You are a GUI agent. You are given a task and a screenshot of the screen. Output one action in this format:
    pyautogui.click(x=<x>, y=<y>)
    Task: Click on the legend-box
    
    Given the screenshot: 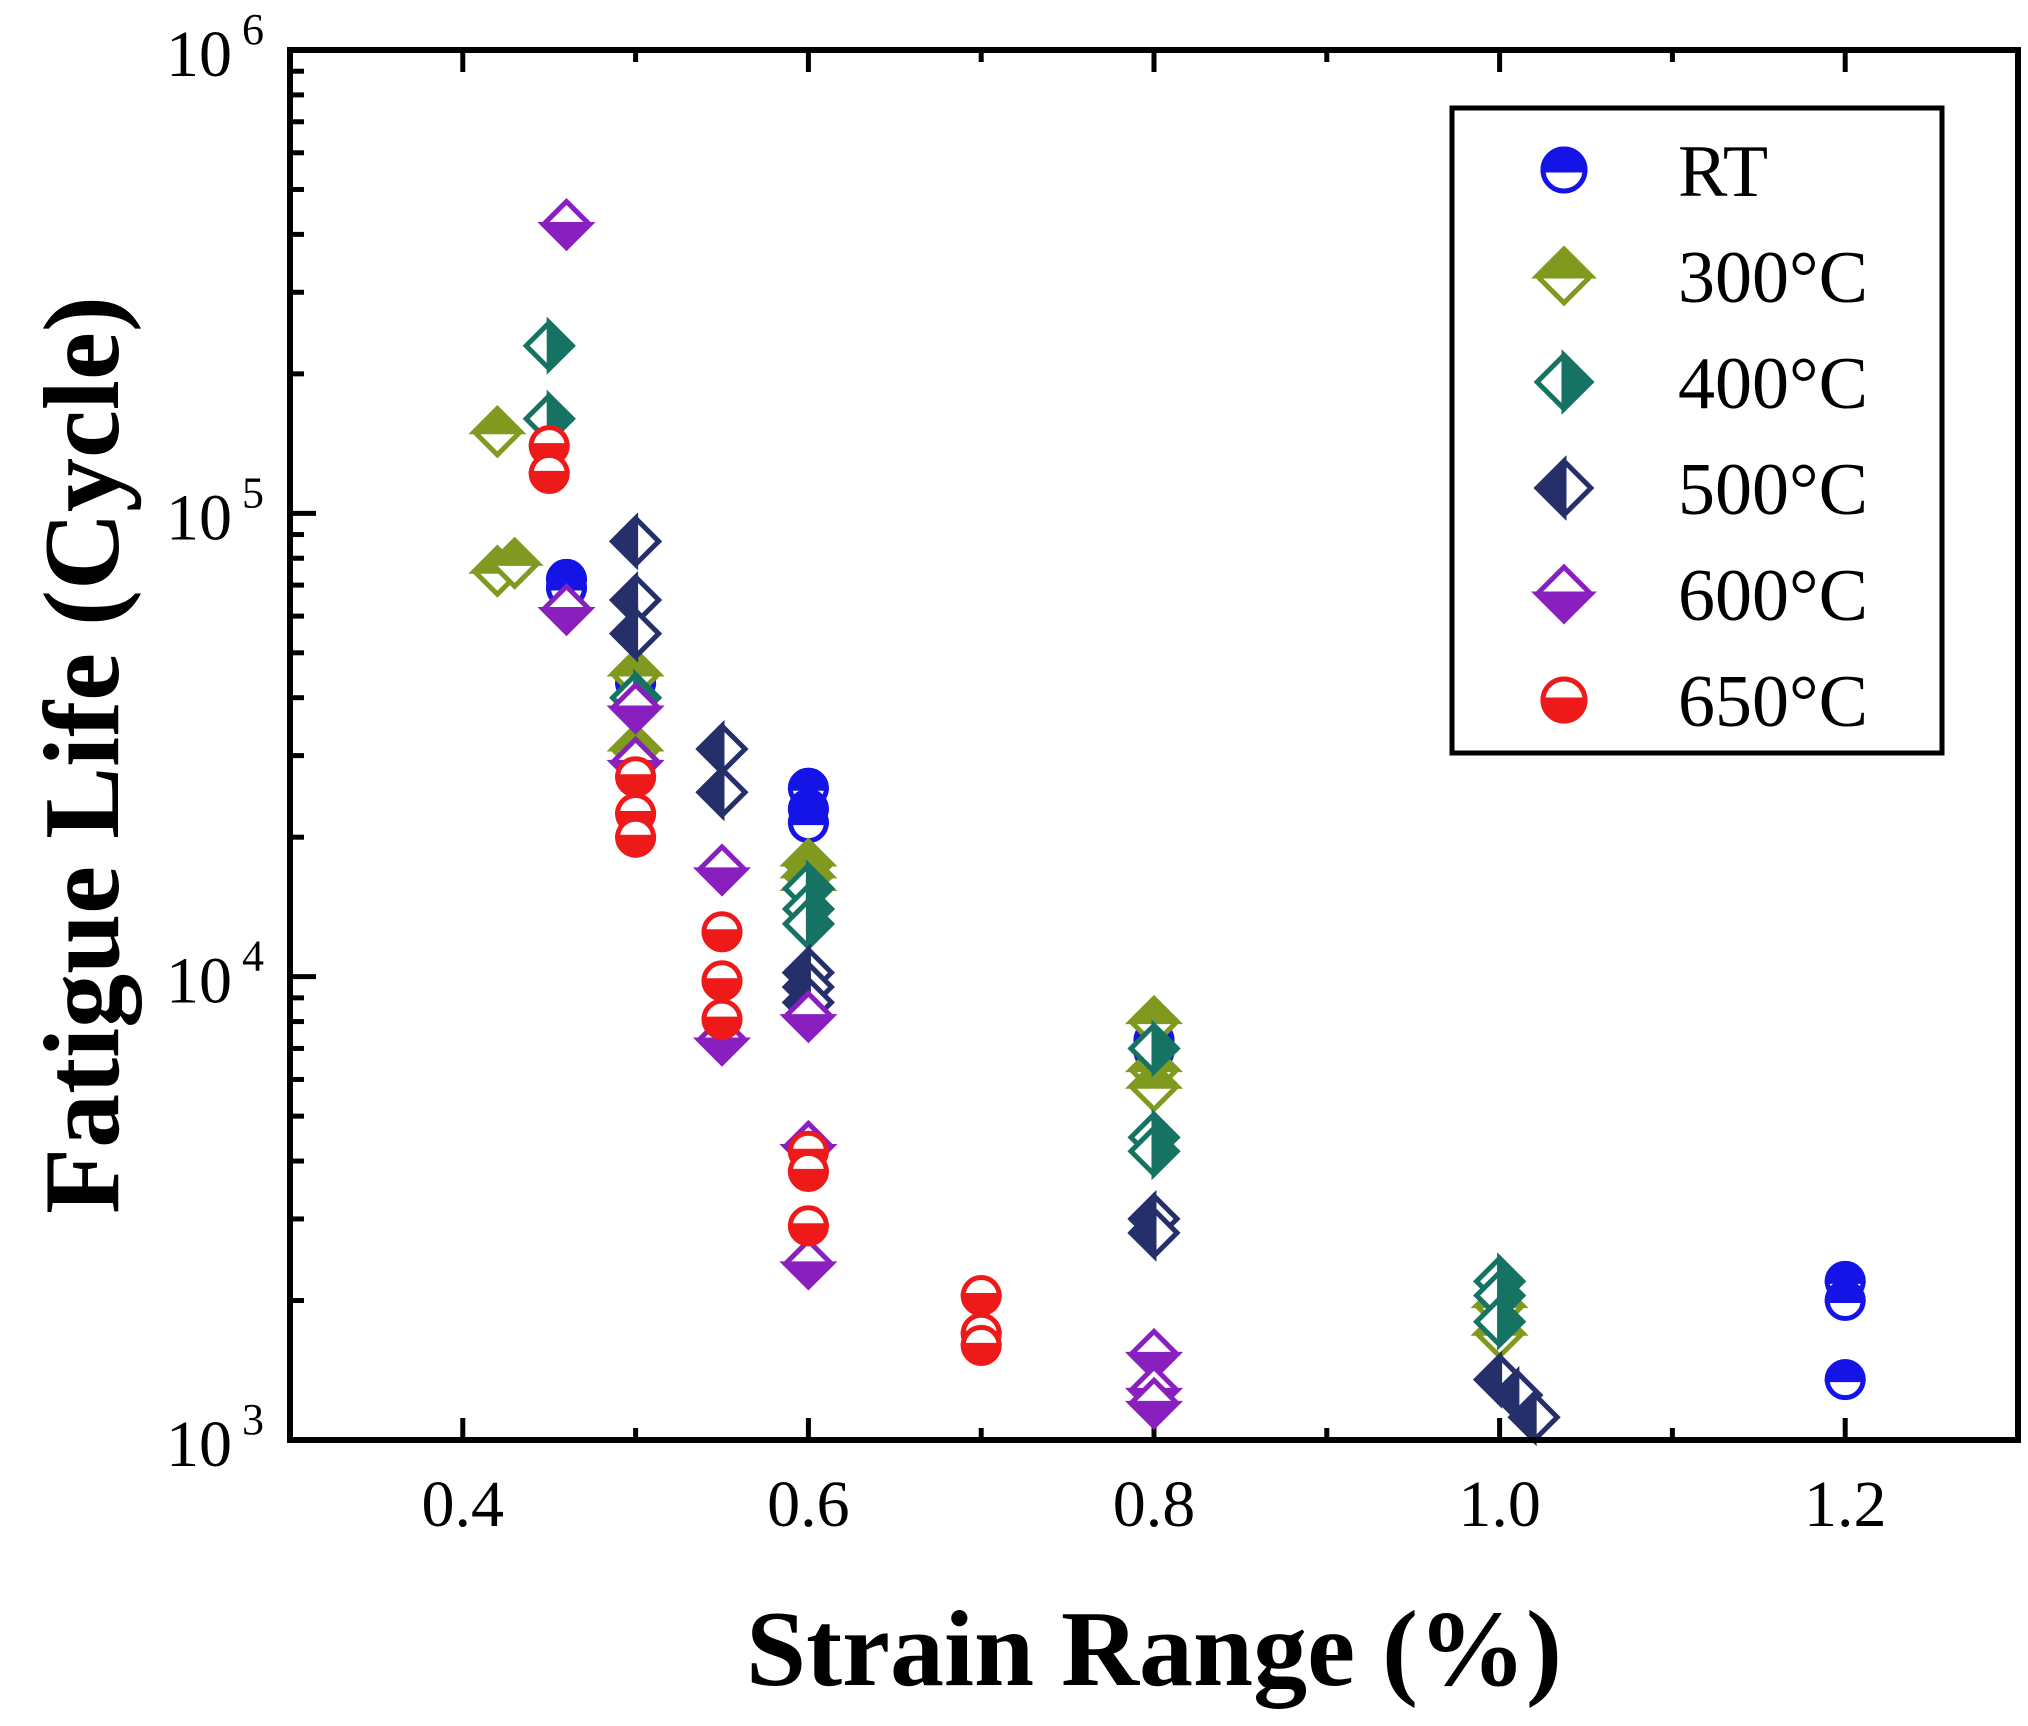 What is the action you would take?
    pyautogui.click(x=1697, y=430)
    